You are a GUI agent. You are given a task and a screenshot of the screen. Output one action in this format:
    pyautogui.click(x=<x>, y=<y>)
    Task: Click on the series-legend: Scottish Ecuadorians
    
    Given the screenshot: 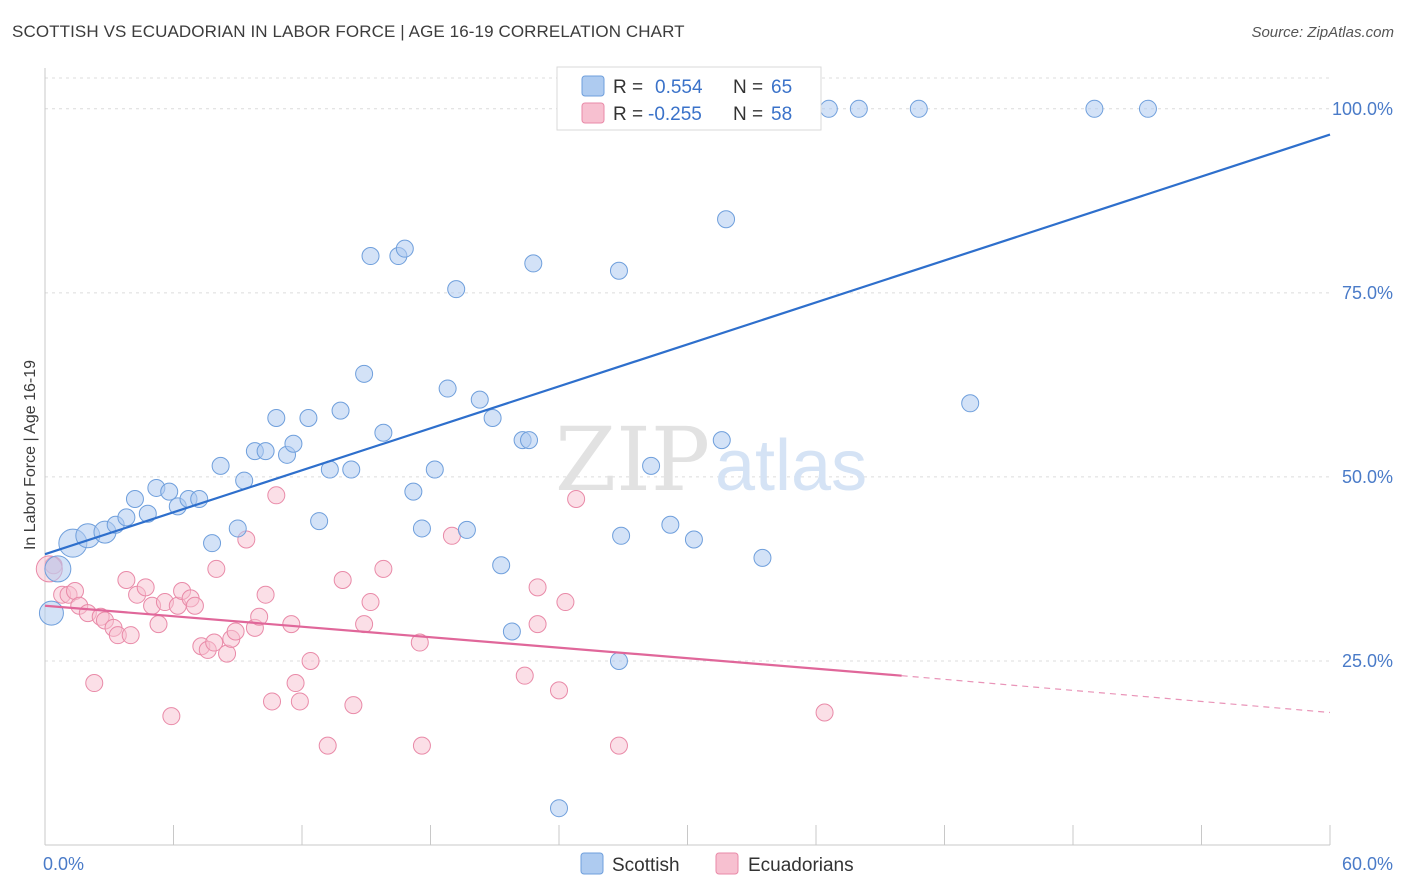 What is the action you would take?
    pyautogui.click(x=717, y=864)
    